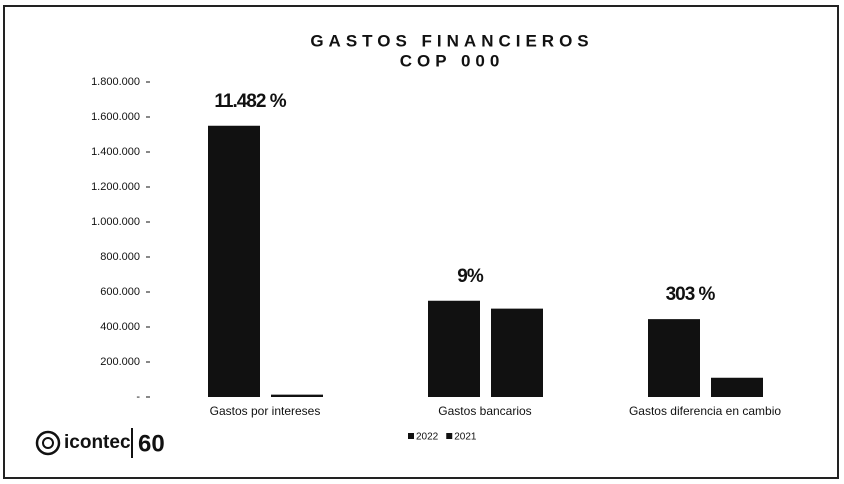 The image size is (844, 484). What do you see at coordinates (120, 257) in the screenshot?
I see `y-tick-label: 800.000` at bounding box center [120, 257].